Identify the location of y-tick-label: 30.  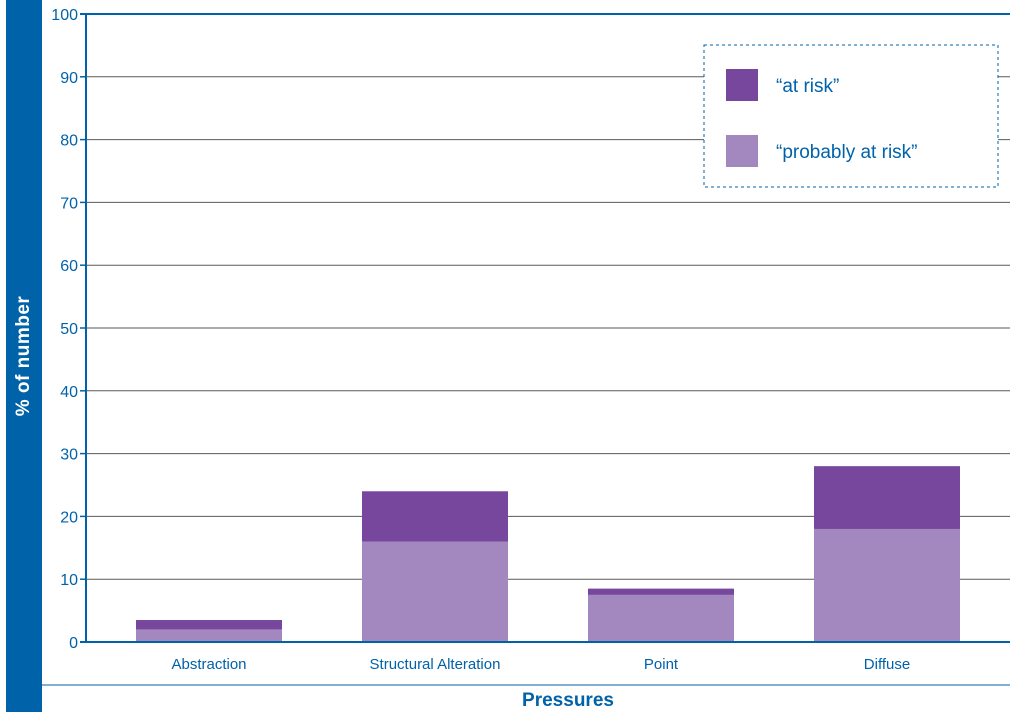
(69, 455).